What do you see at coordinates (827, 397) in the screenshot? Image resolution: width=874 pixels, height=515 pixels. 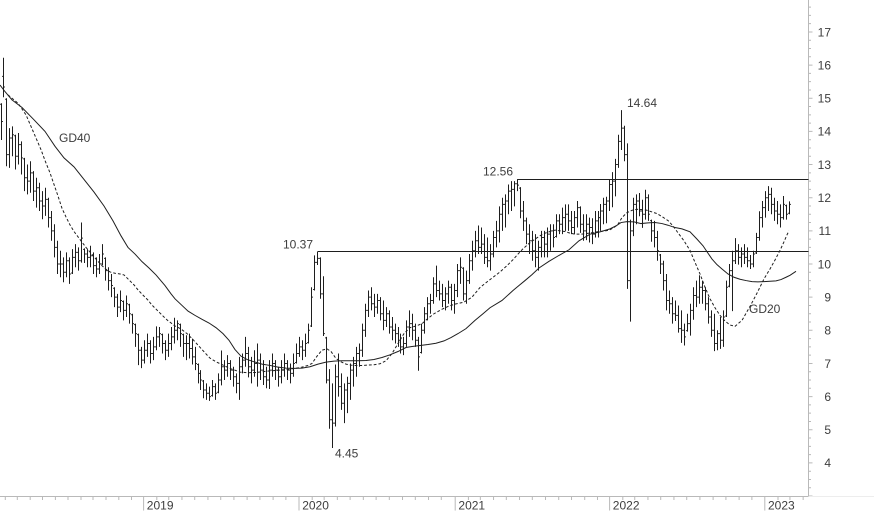 I see `svg-text: 6` at bounding box center [827, 397].